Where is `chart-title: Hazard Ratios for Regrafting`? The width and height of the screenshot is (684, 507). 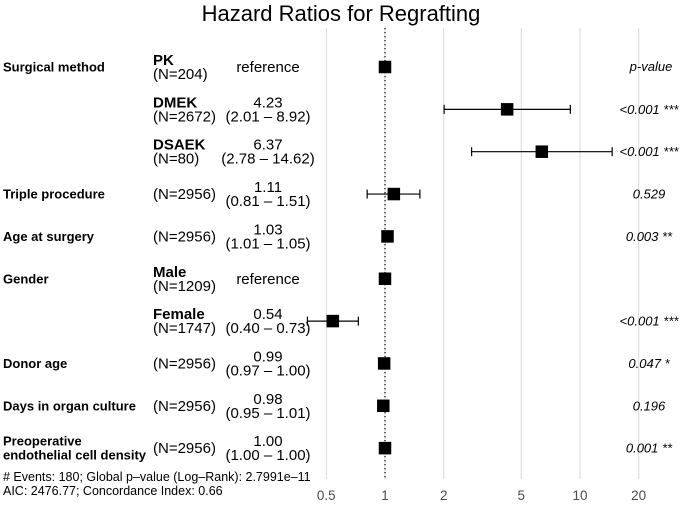 chart-title: Hazard Ratios for Regrafting is located at coordinates (341, 13).